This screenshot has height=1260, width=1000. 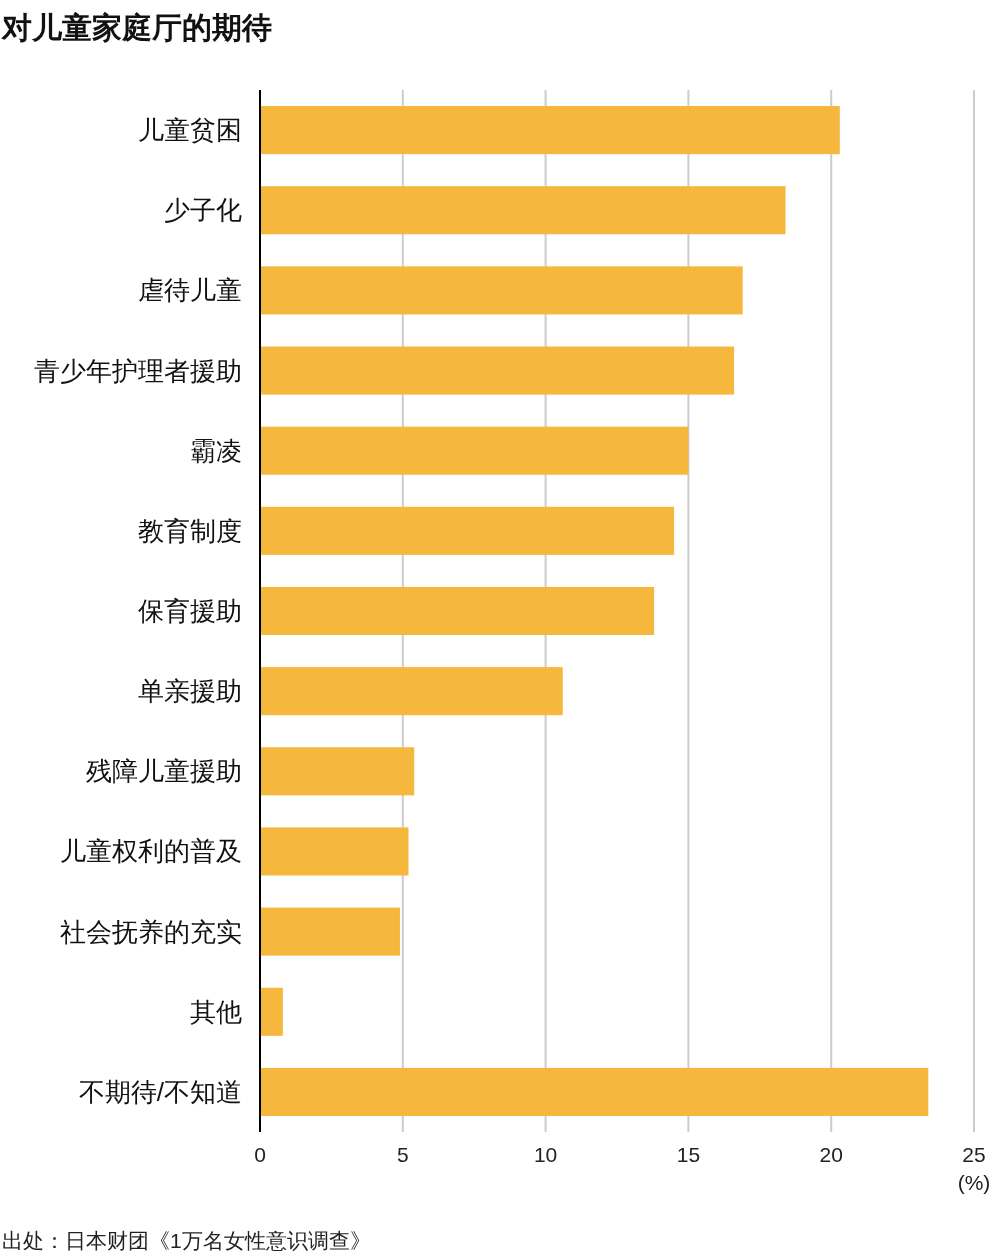 I want to click on y-tick-label: 其他, so click(x=216, y=1011).